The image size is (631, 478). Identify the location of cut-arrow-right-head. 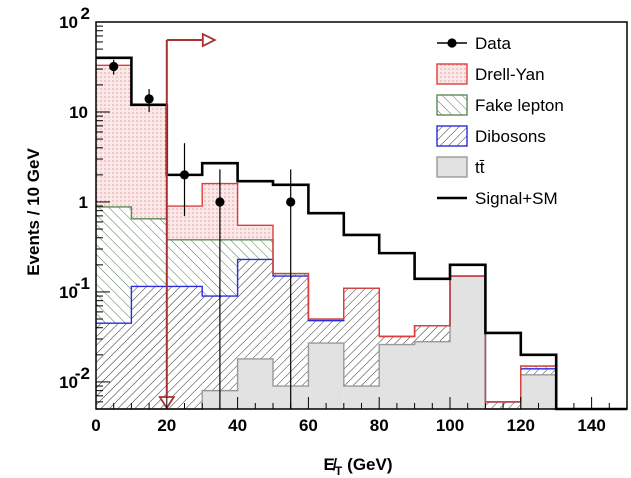
(209, 40).